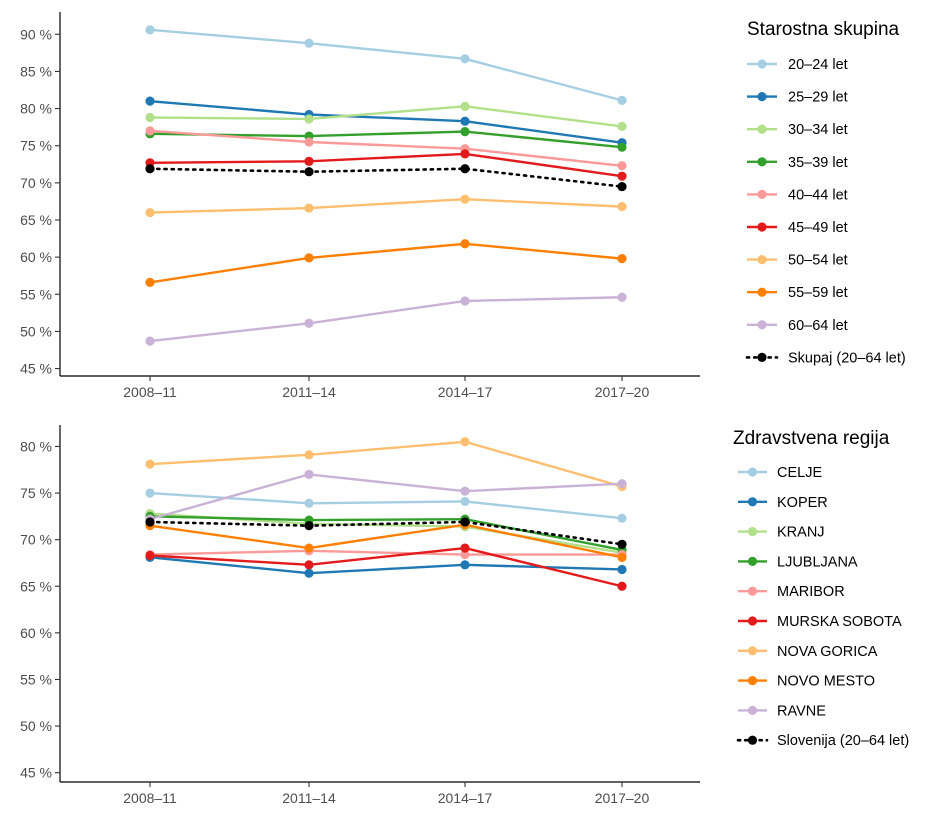  I want to click on legend-label: 60–64 let, so click(818, 326).